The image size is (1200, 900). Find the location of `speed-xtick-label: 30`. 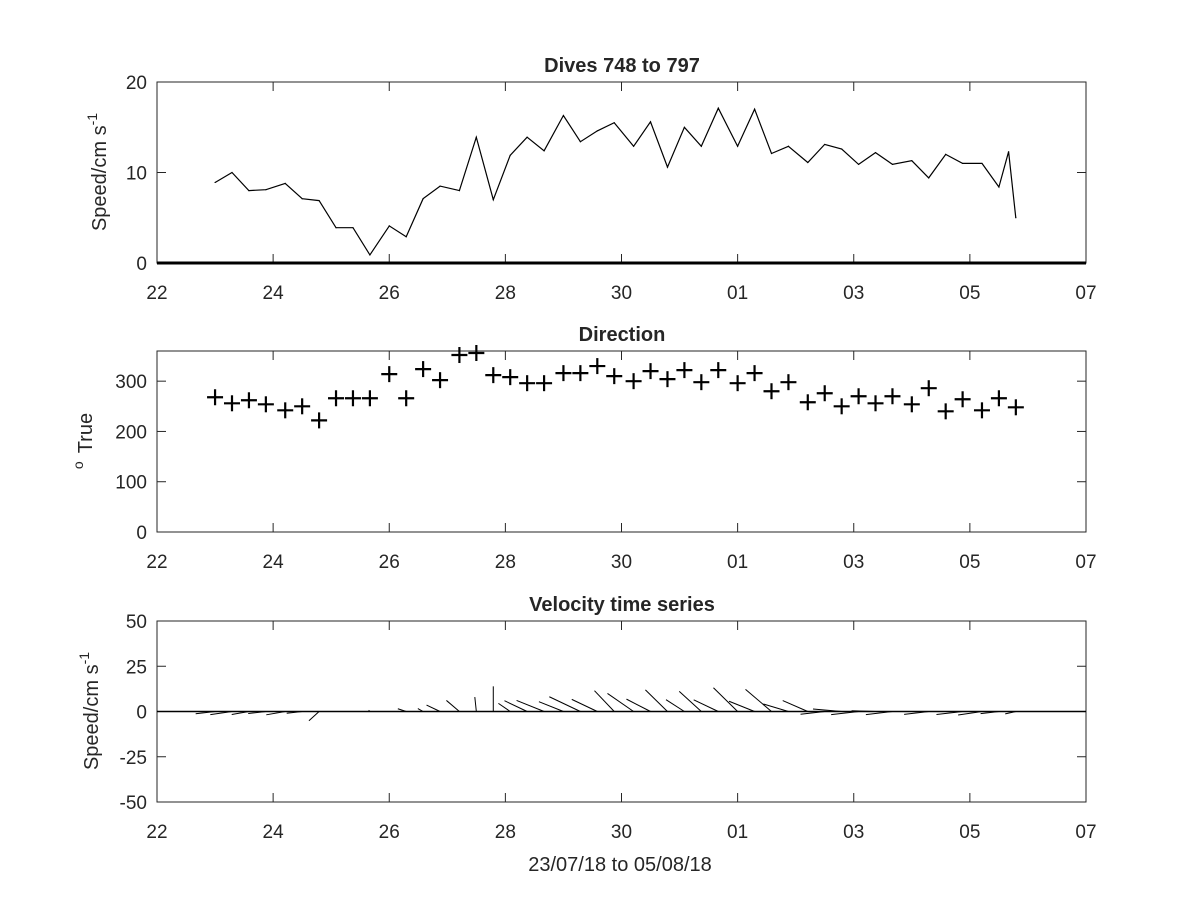

speed-xtick-label: 30 is located at coordinates (621, 293).